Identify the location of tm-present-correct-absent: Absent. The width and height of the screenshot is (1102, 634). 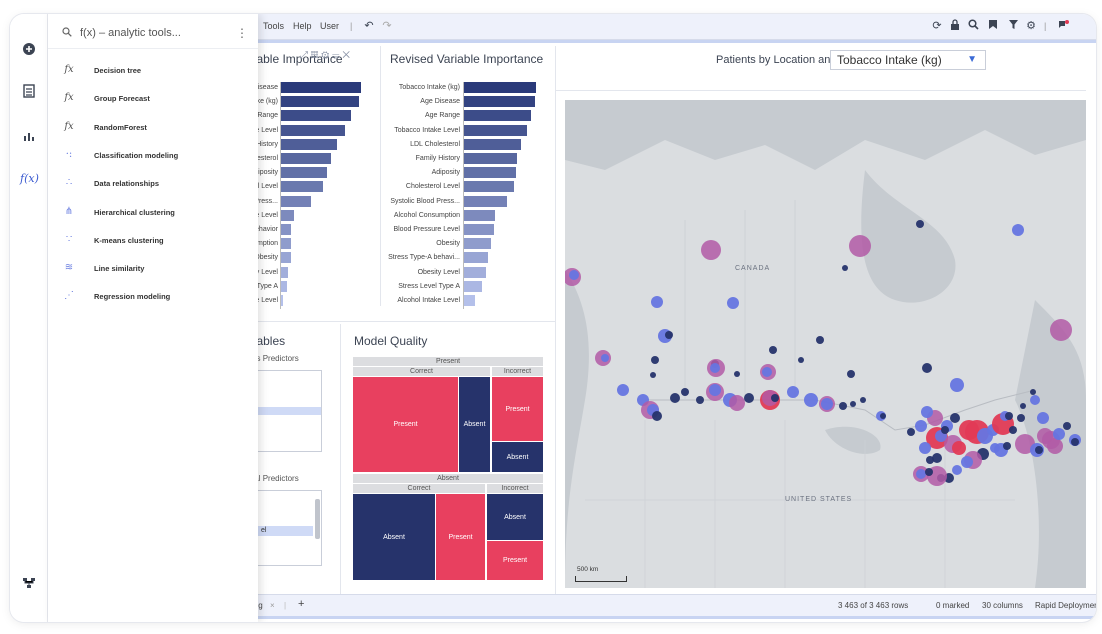
(474, 424).